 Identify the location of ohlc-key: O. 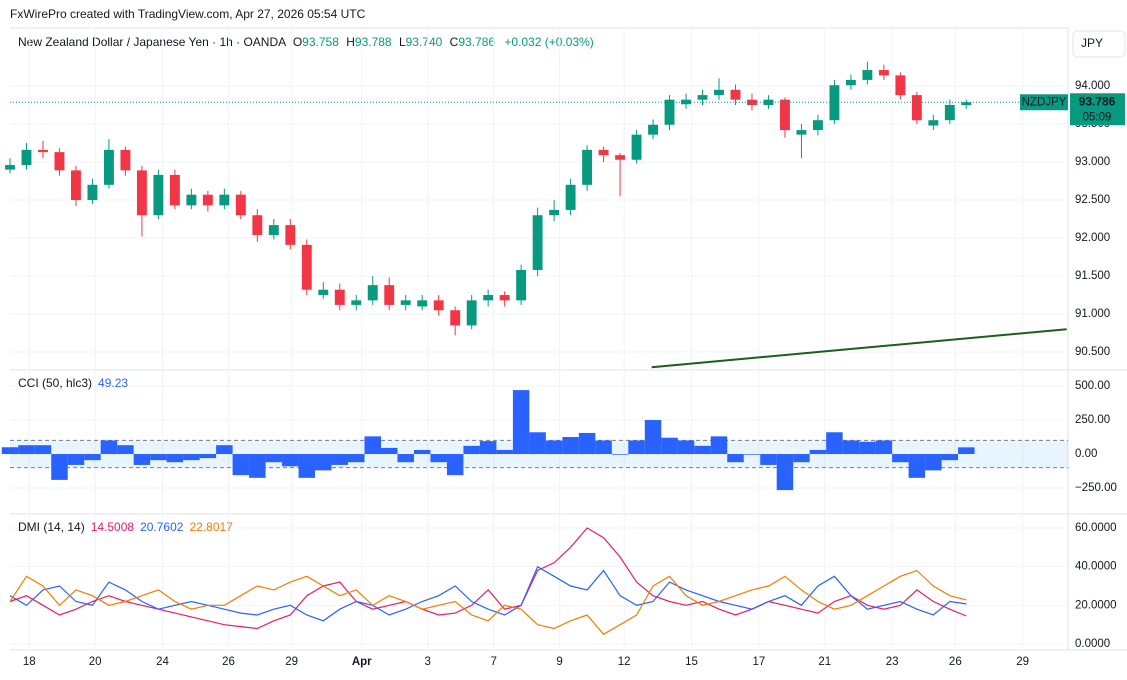
(297, 42).